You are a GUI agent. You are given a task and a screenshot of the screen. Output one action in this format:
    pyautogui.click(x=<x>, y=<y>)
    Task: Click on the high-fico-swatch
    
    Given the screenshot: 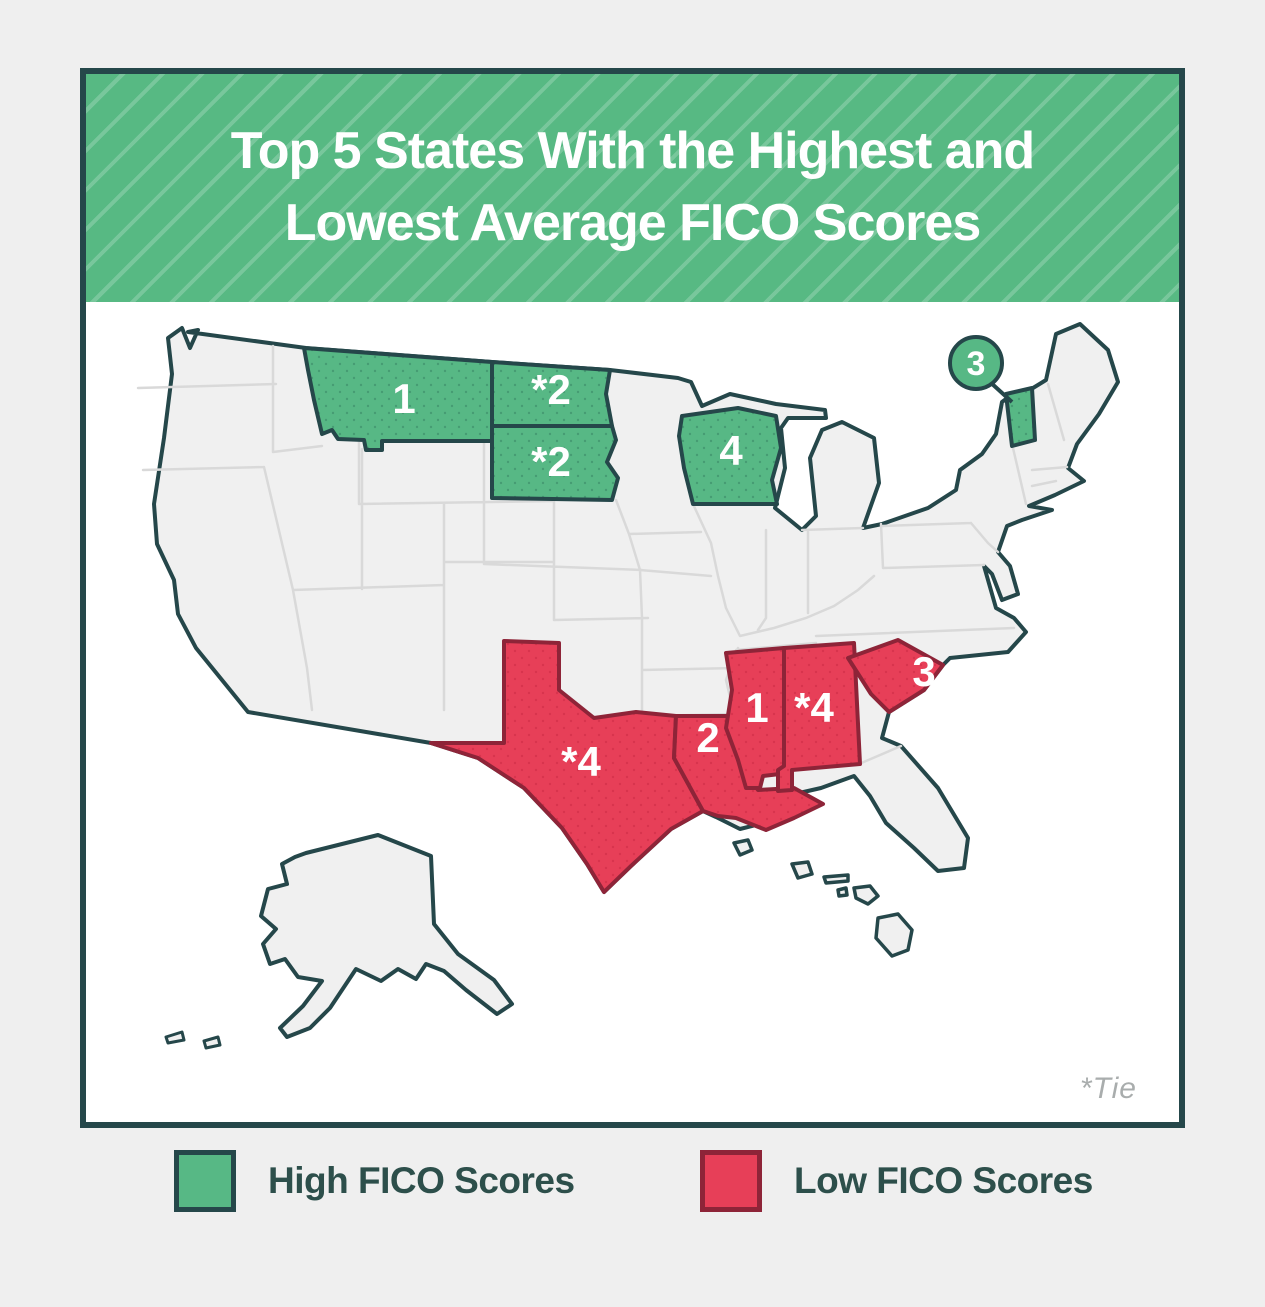 What is the action you would take?
    pyautogui.click(x=205, y=1181)
    